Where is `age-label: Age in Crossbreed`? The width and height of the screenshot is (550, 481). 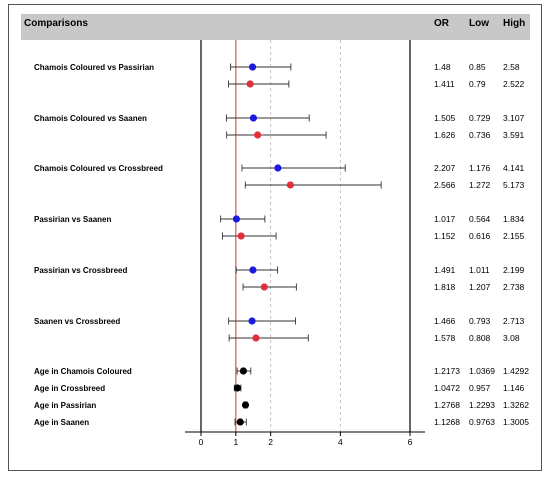
age-label: Age in Crossbreed is located at coordinates (69, 388).